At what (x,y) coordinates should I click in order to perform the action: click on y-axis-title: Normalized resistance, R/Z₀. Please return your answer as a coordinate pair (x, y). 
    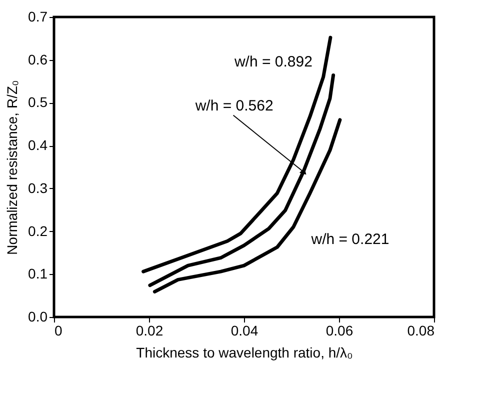
    Looking at the image, I should click on (12, 167).